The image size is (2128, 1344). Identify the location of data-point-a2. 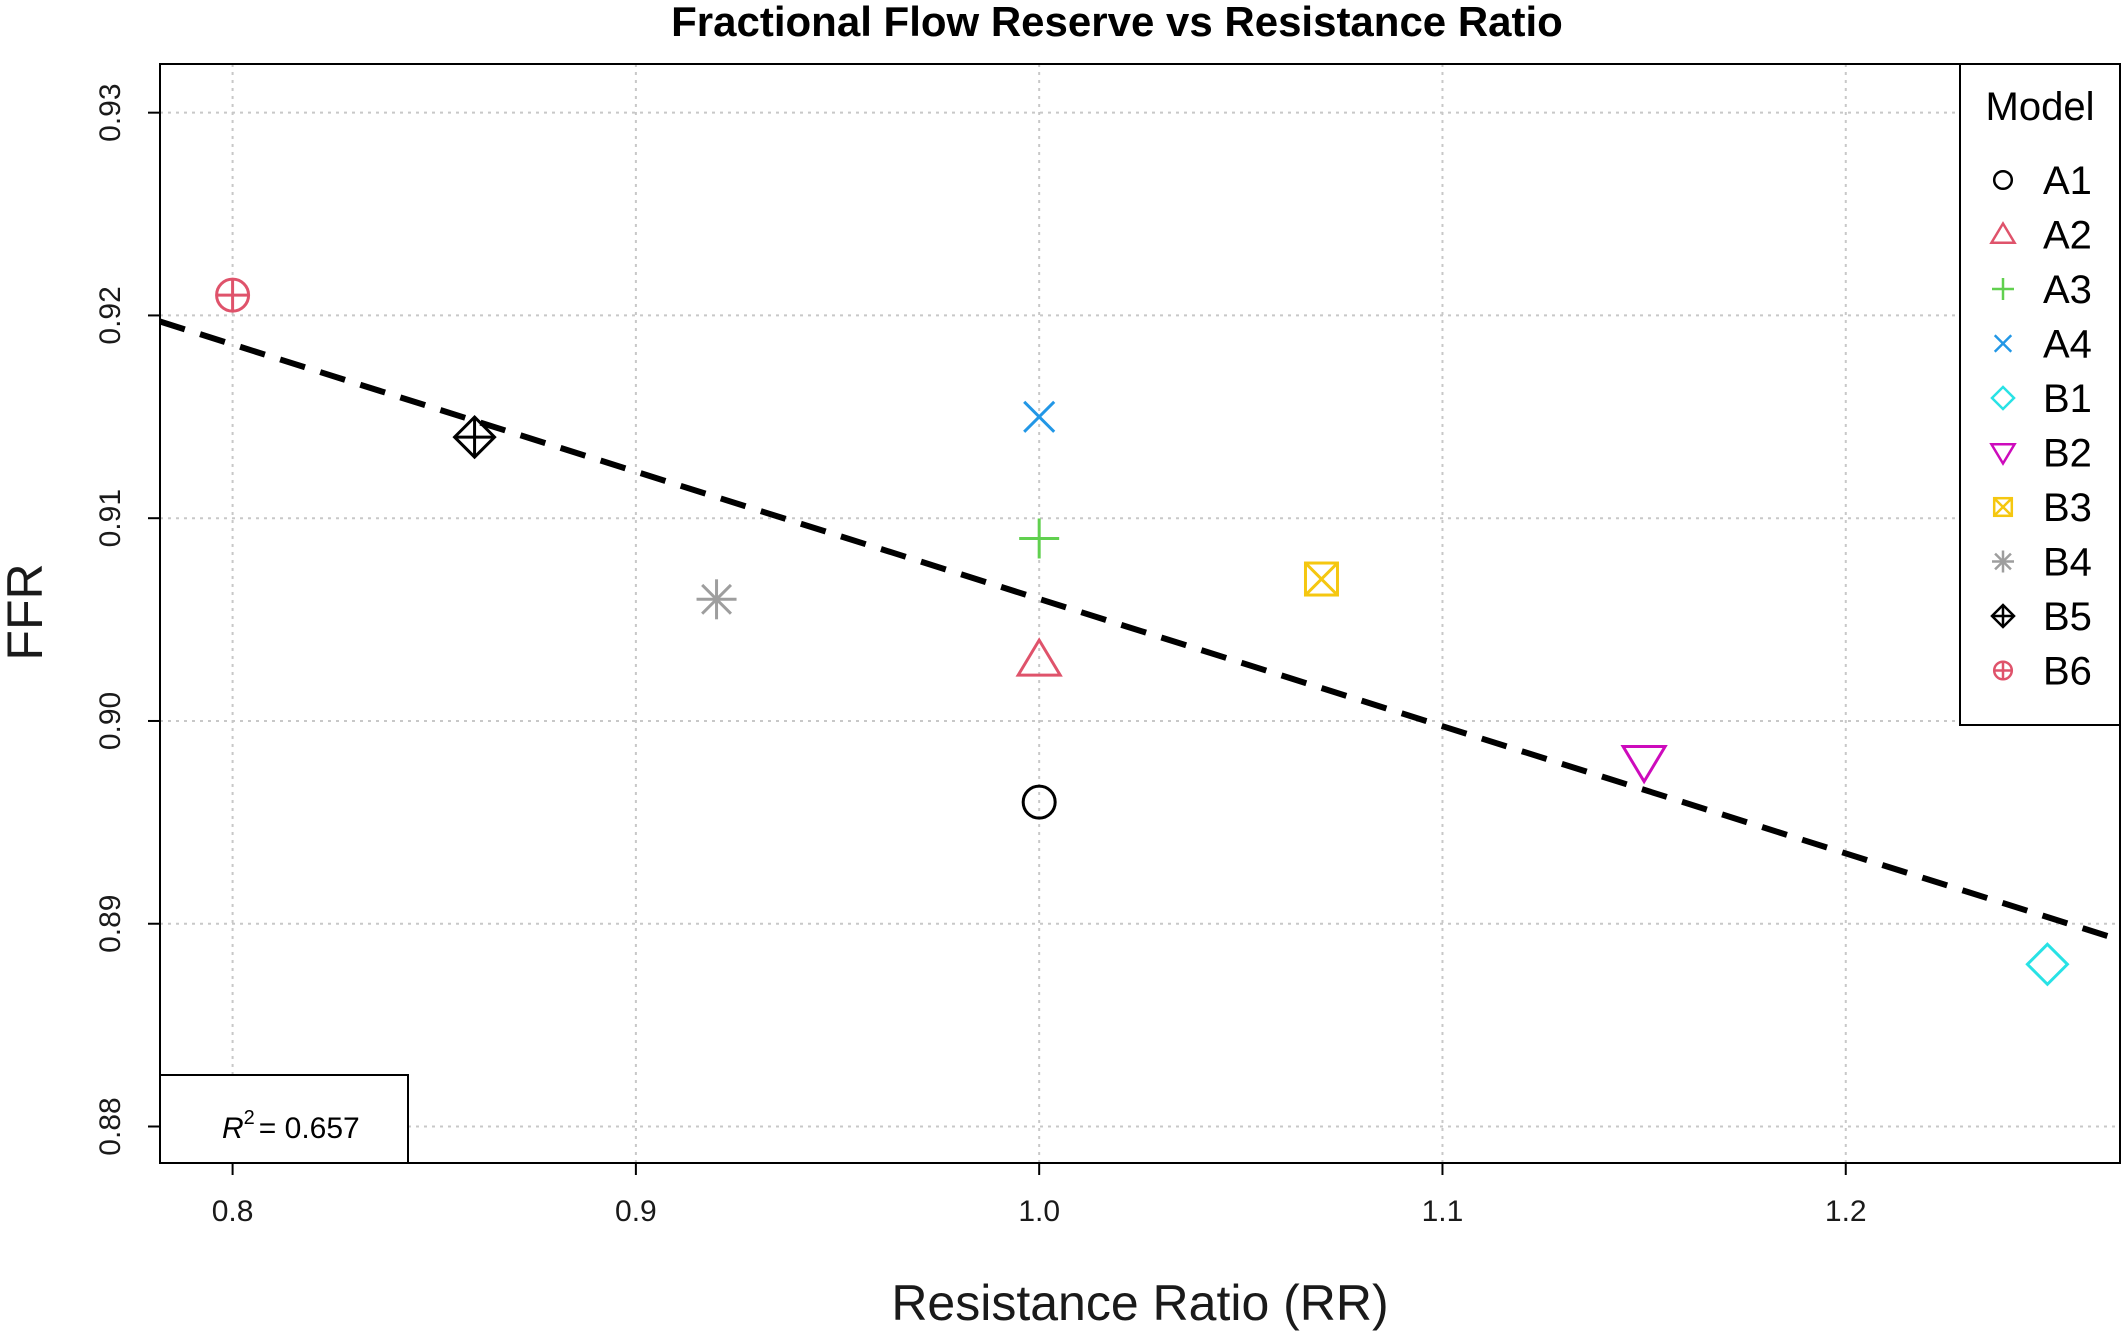
(1039, 657).